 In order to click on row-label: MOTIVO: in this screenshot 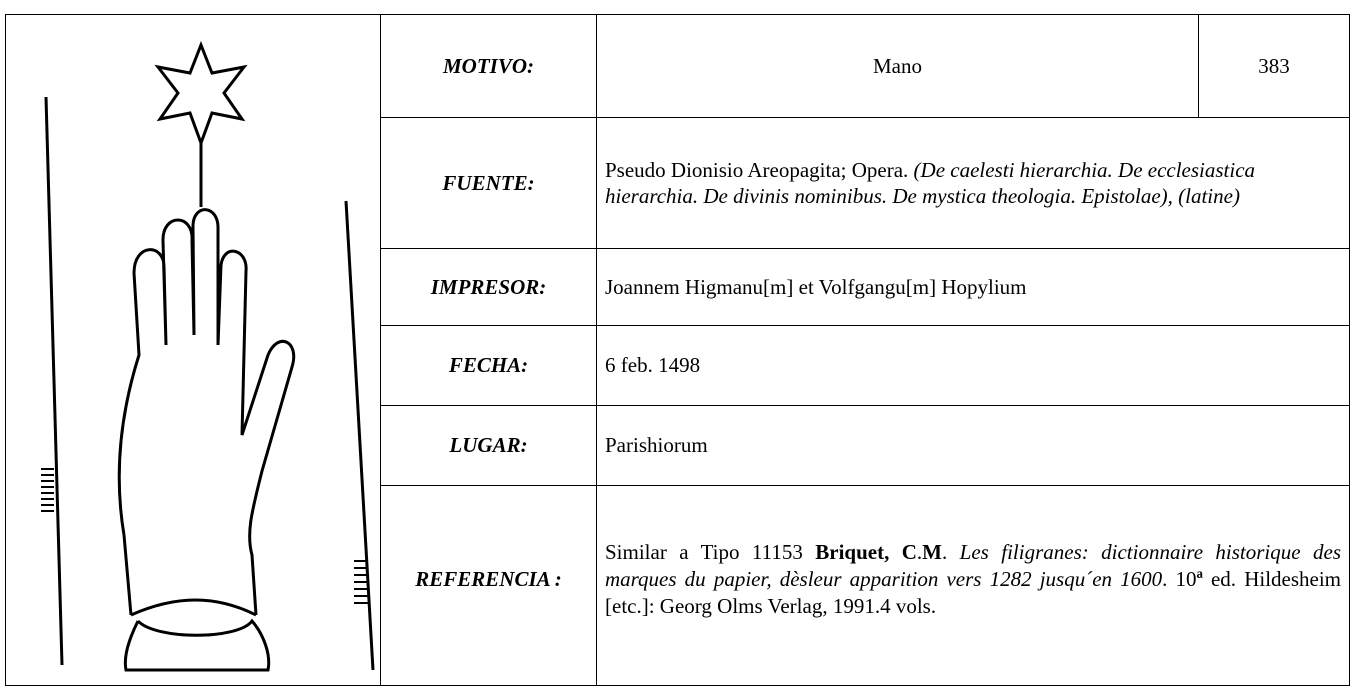, I will do `click(488, 66)`.